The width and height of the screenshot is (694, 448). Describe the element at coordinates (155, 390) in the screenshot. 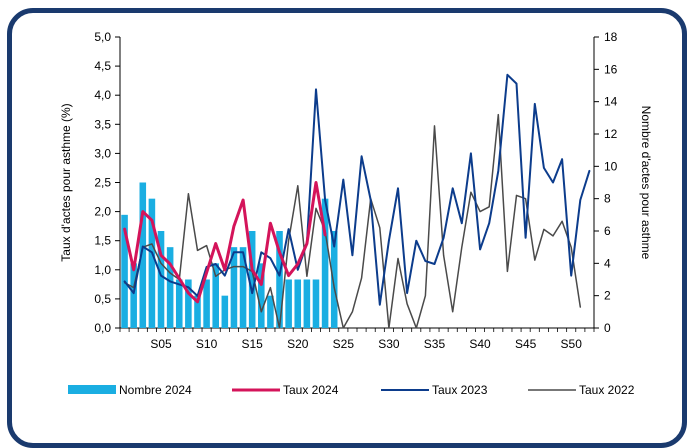

I see `legend-label: Nombre 2024` at that location.